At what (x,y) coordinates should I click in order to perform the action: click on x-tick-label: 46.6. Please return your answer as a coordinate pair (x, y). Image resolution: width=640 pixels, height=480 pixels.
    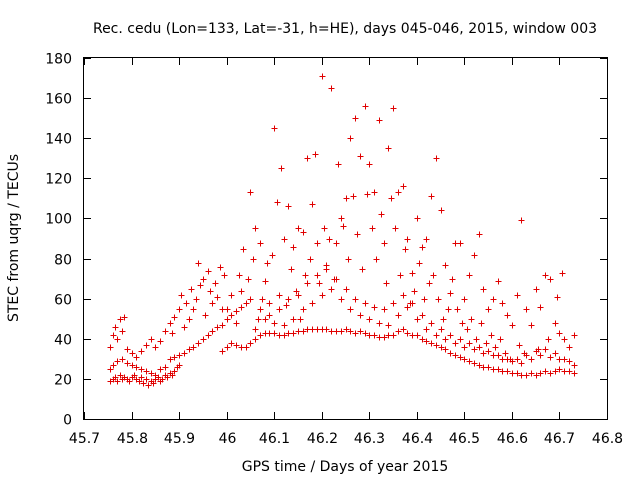
    Looking at the image, I should click on (512, 439).